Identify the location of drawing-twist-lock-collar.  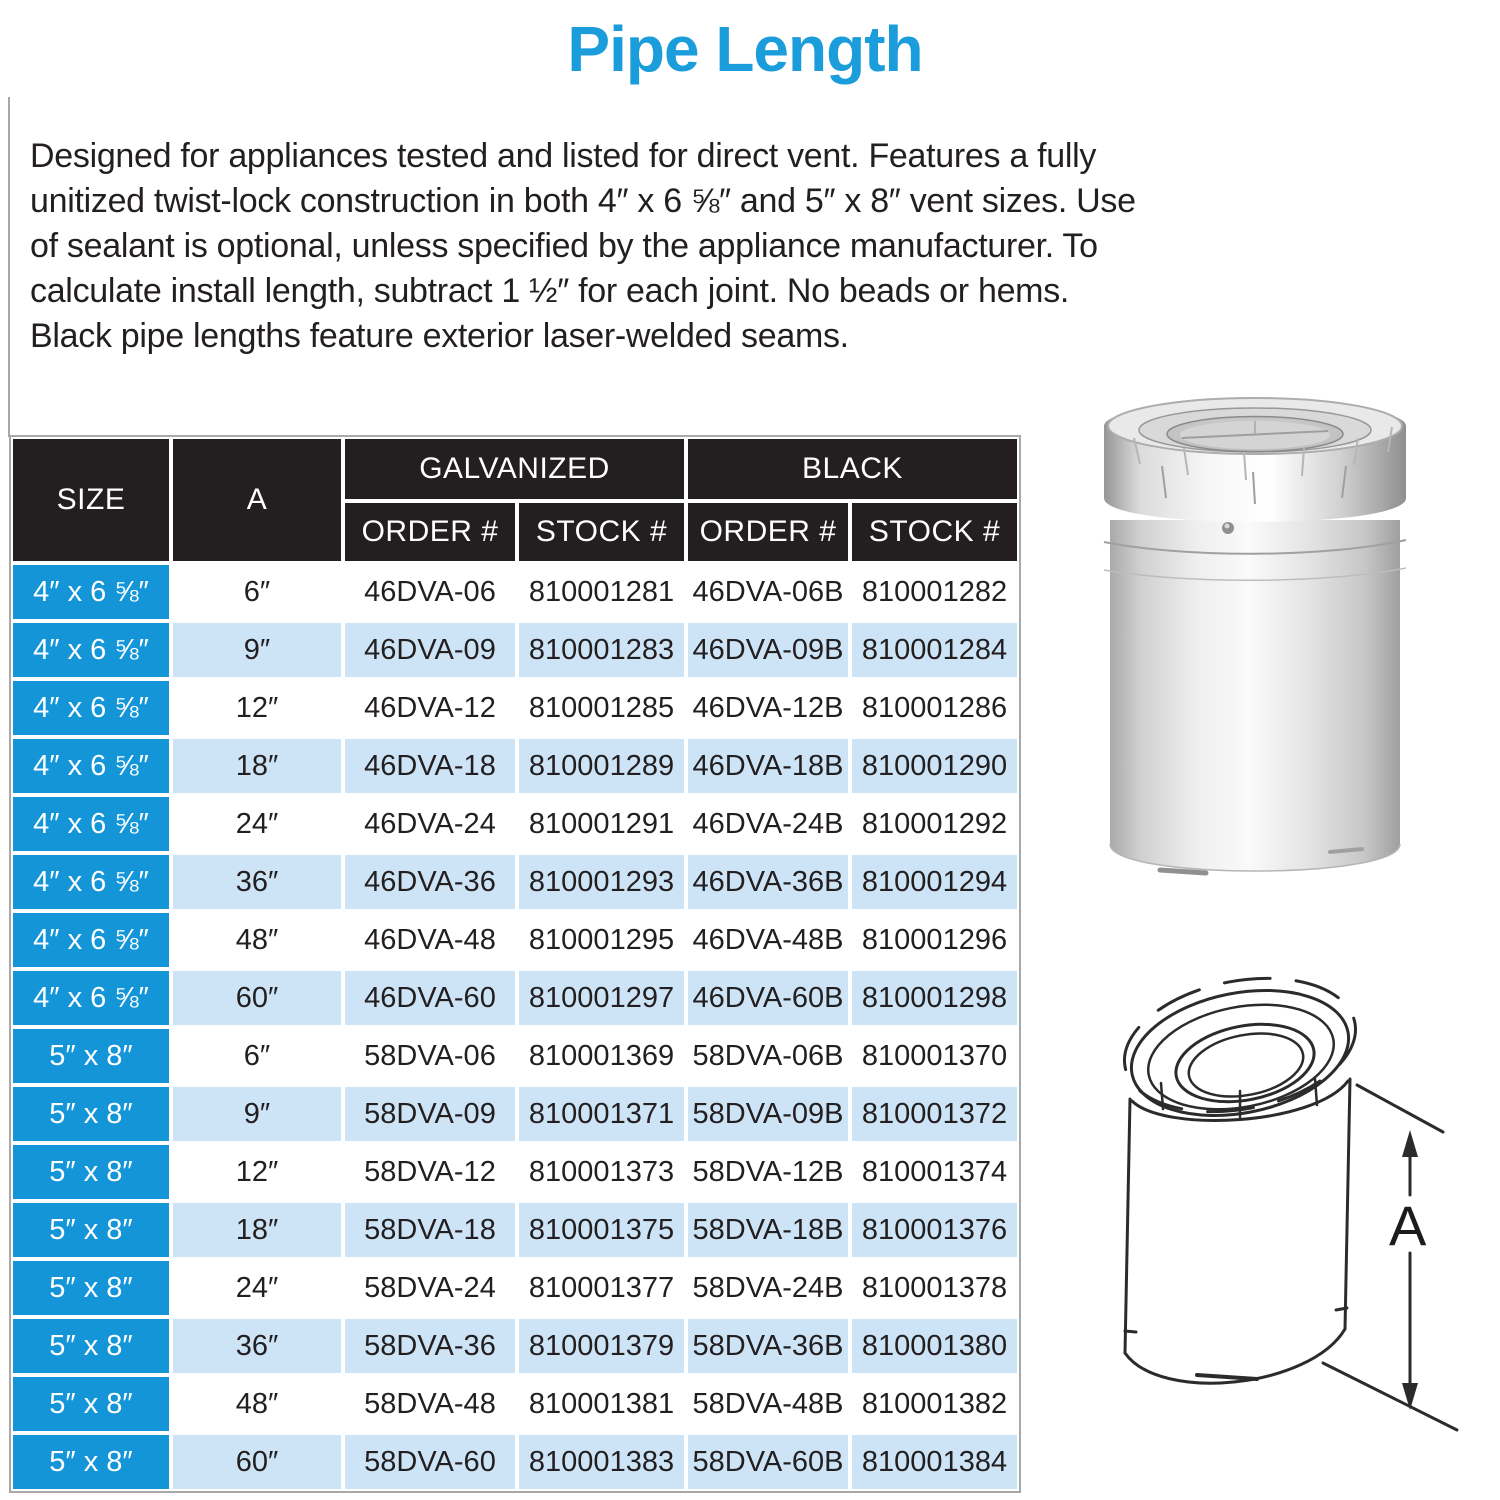
(1240, 1049).